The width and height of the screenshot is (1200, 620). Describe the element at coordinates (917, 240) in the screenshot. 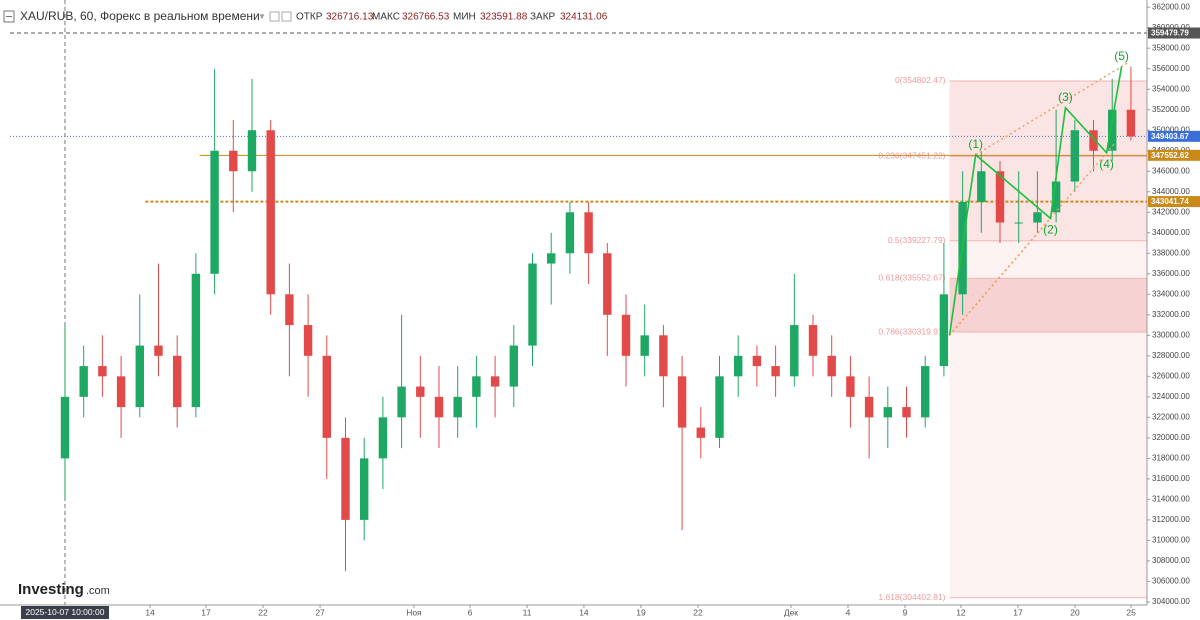

I see `fib-label: 0.5(339227.79)` at that location.